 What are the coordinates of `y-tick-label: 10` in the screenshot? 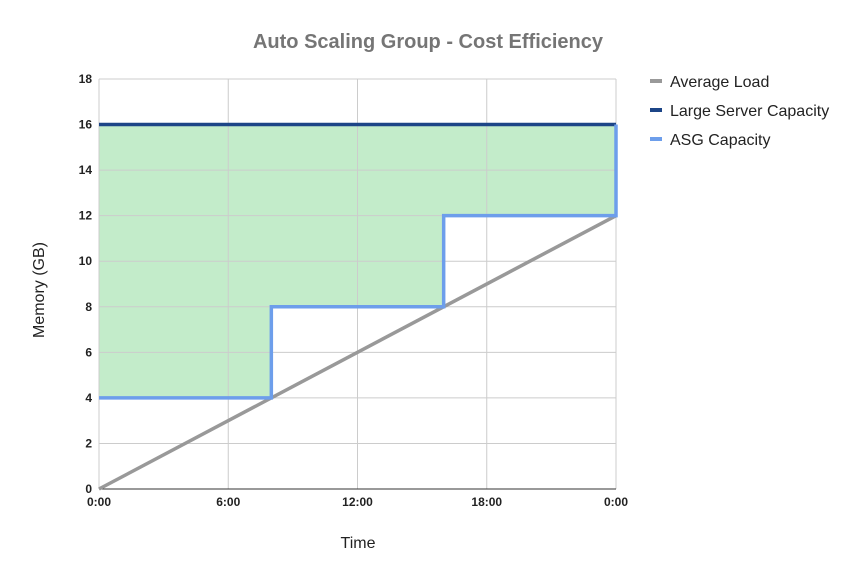 It's located at (86, 261).